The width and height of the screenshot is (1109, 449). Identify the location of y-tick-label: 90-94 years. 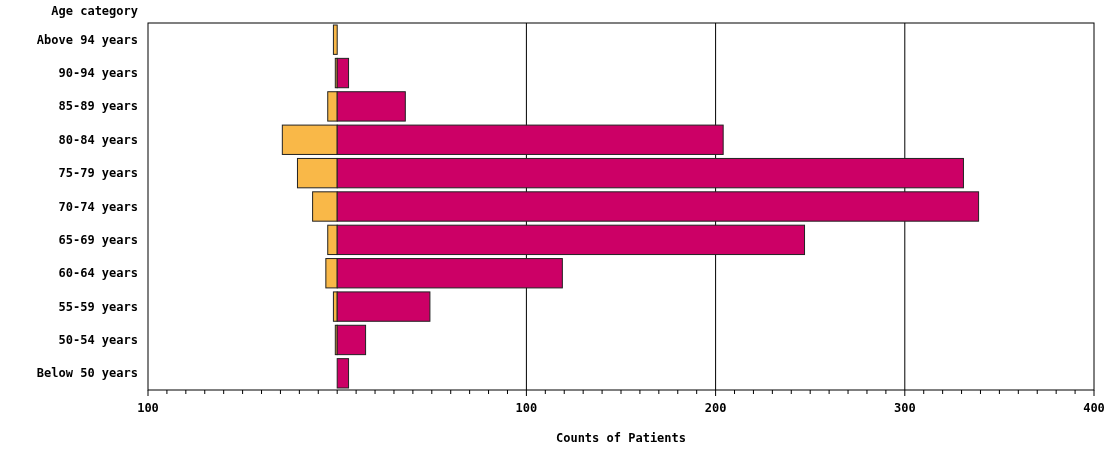
(98, 73).